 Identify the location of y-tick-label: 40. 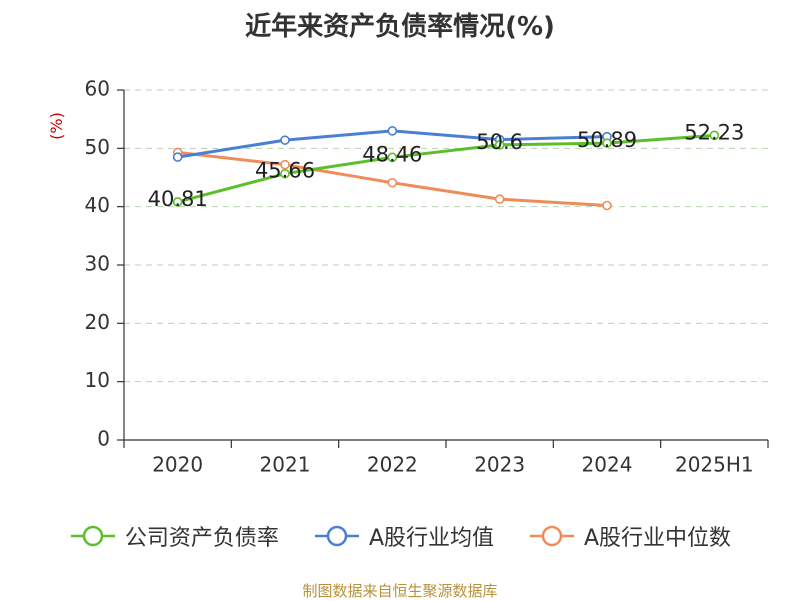
(97, 205).